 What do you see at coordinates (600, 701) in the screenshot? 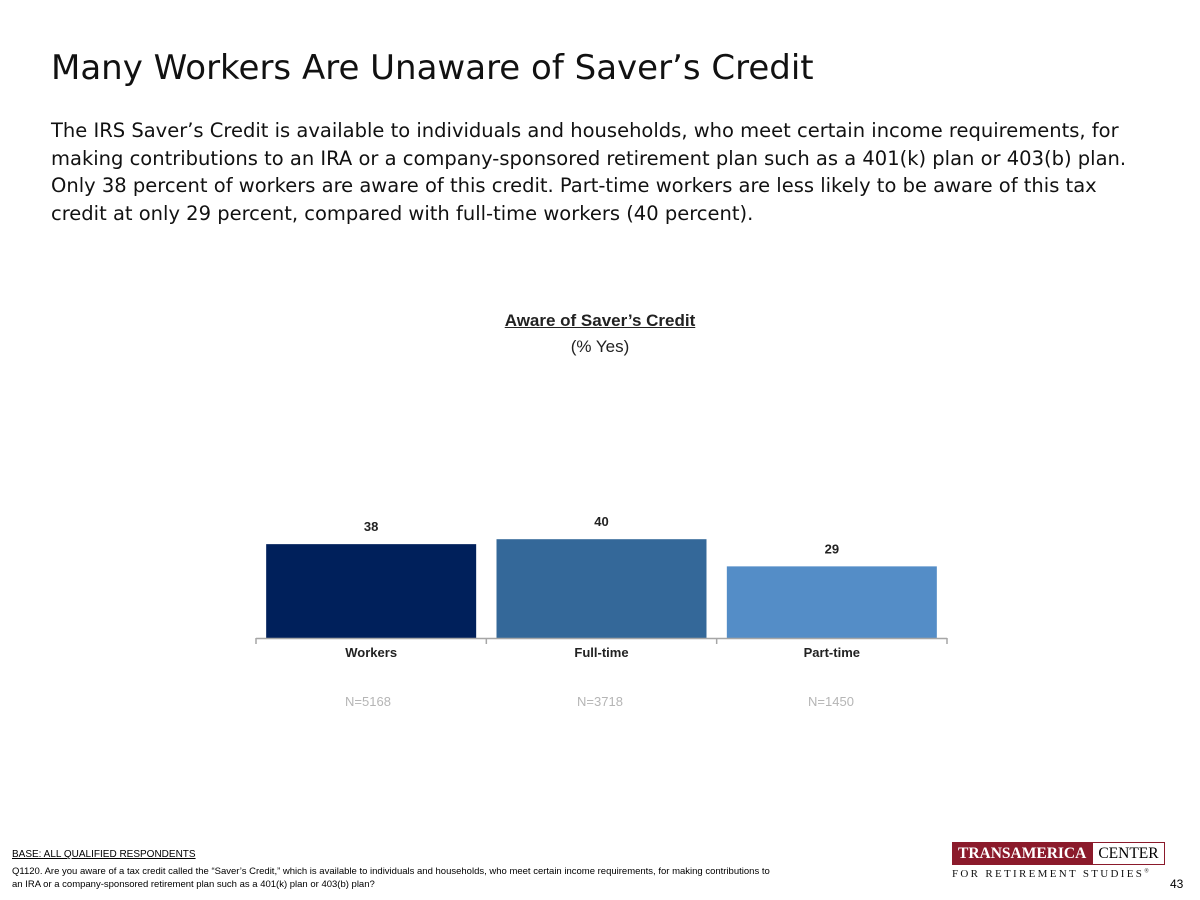
I see `sample-size-full-time: N=3718` at bounding box center [600, 701].